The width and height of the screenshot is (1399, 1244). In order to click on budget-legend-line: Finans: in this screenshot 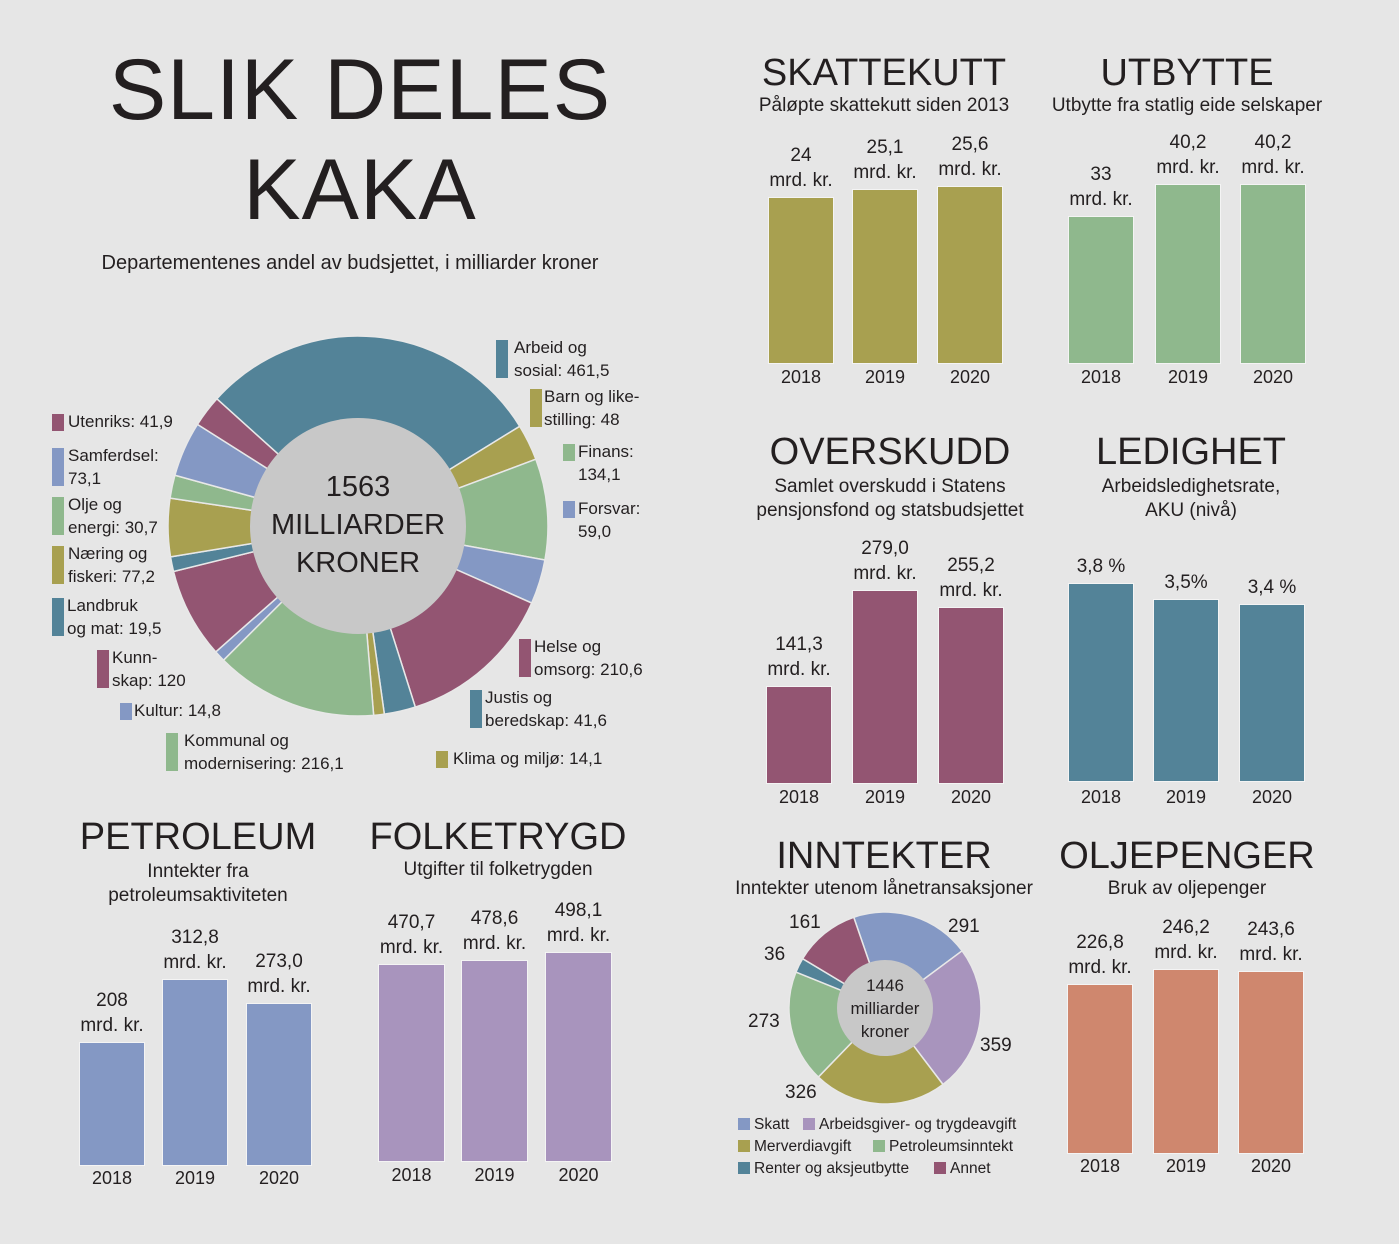, I will do `click(606, 451)`.